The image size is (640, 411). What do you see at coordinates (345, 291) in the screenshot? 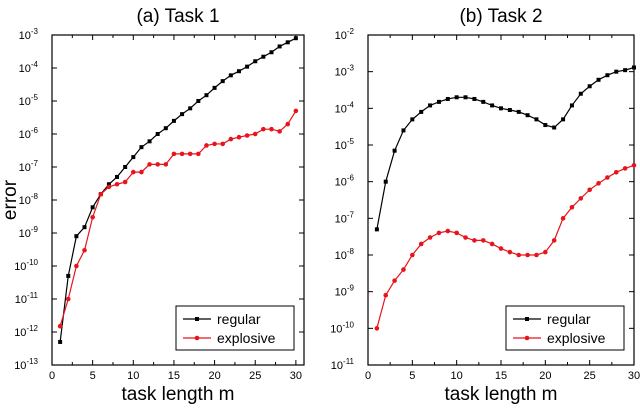
I see `y-tick-label: 10⁻⁹` at bounding box center [345, 291].